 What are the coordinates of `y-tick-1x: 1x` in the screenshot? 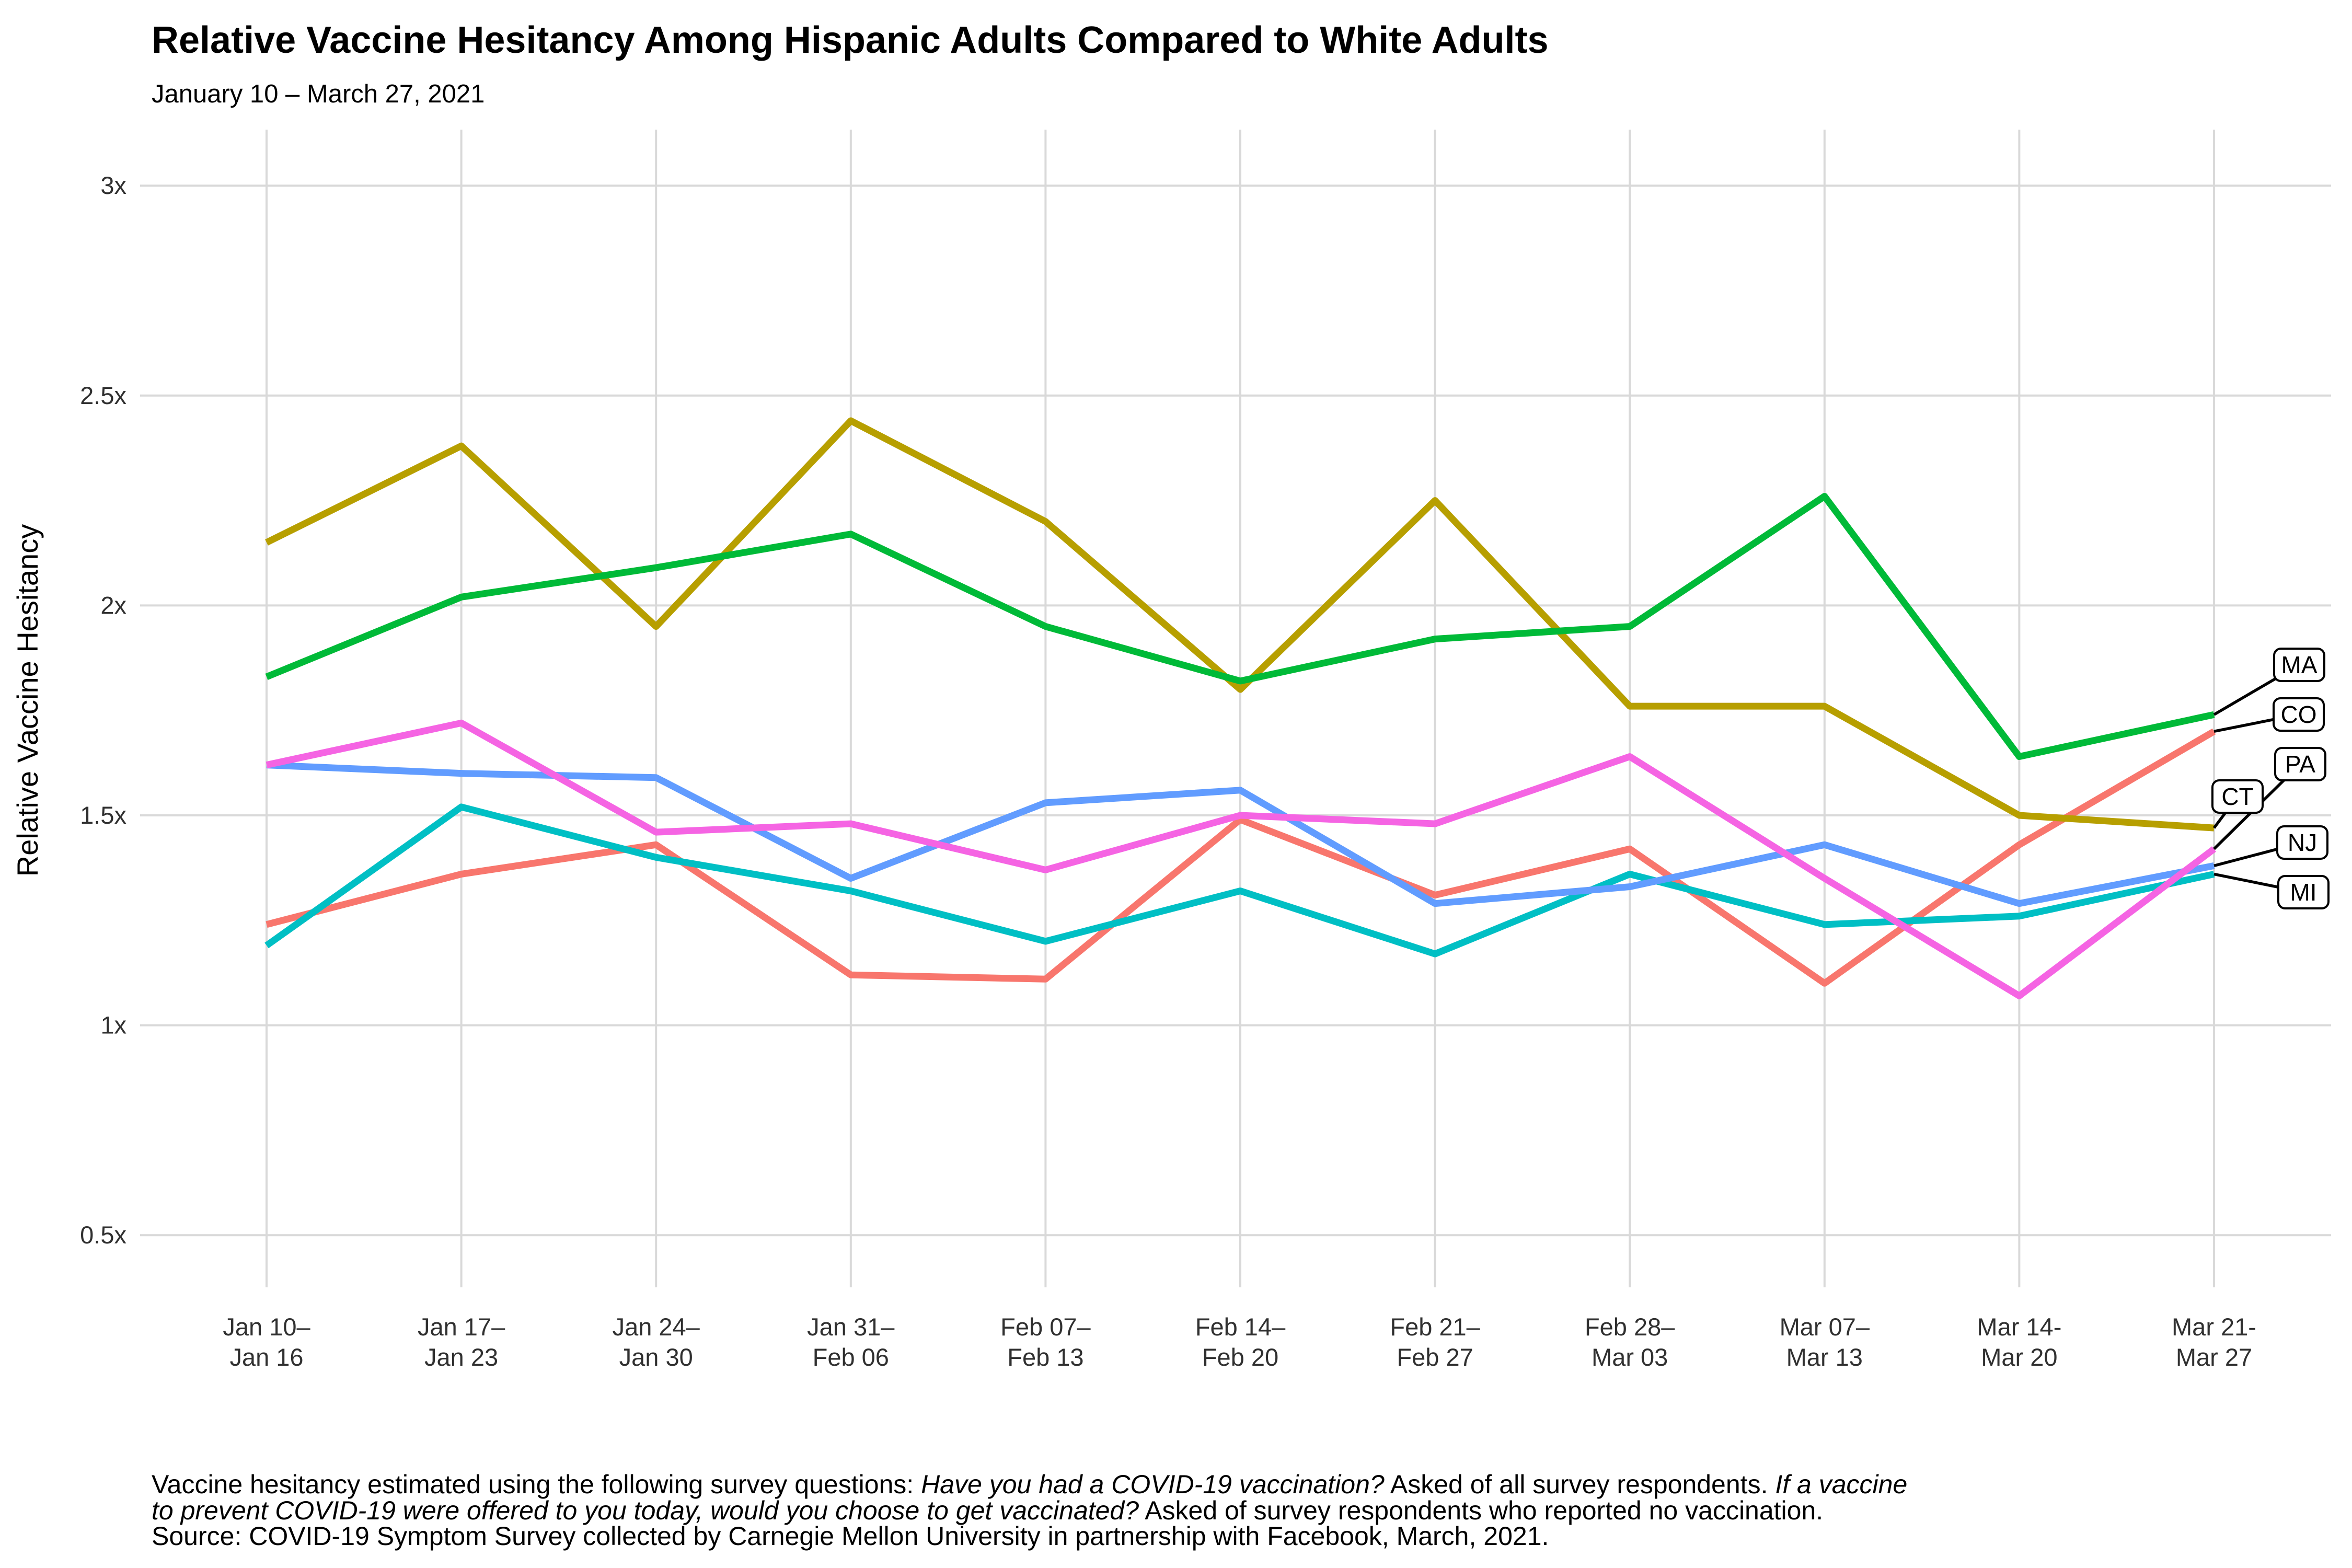 It's located at (113, 1025).